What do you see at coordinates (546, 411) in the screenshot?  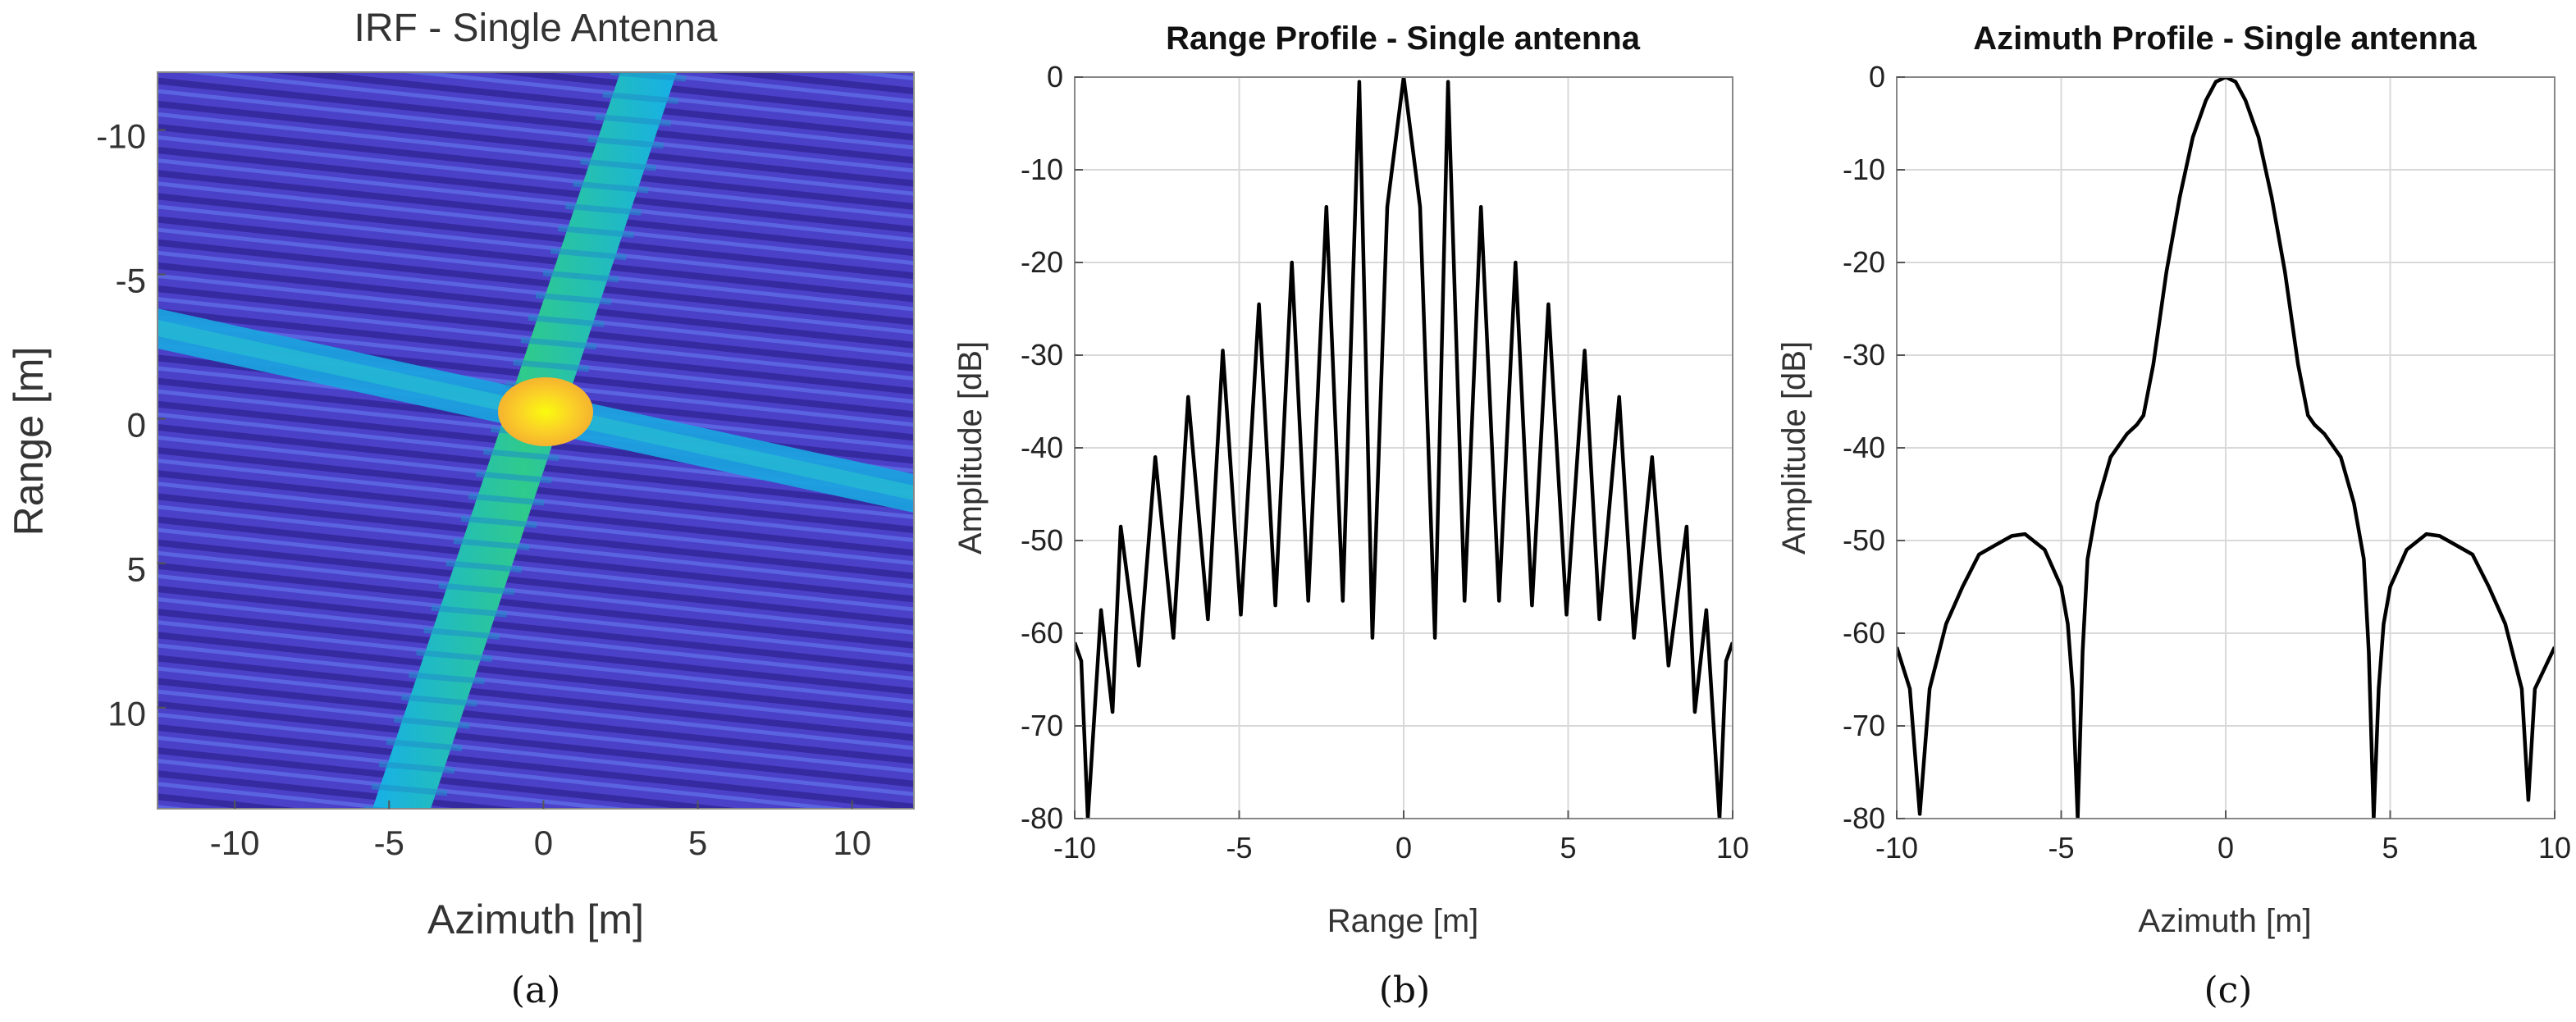 I see `heatmap-peak` at bounding box center [546, 411].